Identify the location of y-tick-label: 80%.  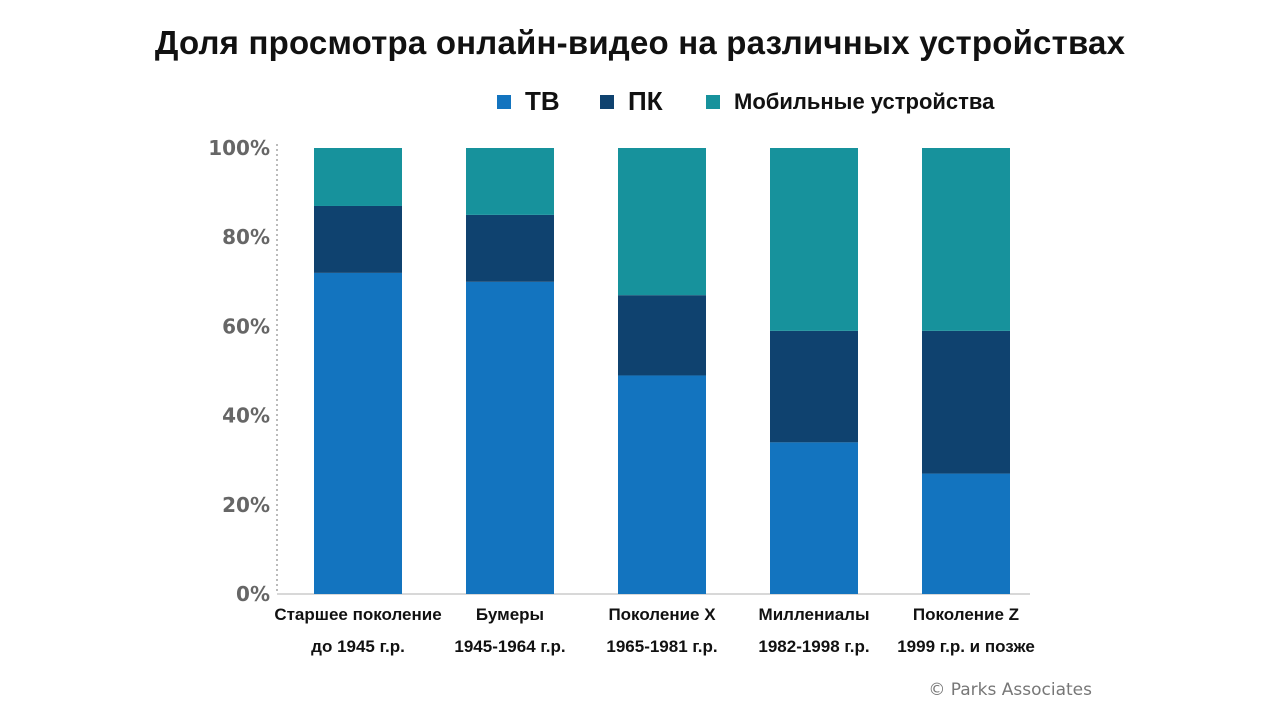
(246, 237).